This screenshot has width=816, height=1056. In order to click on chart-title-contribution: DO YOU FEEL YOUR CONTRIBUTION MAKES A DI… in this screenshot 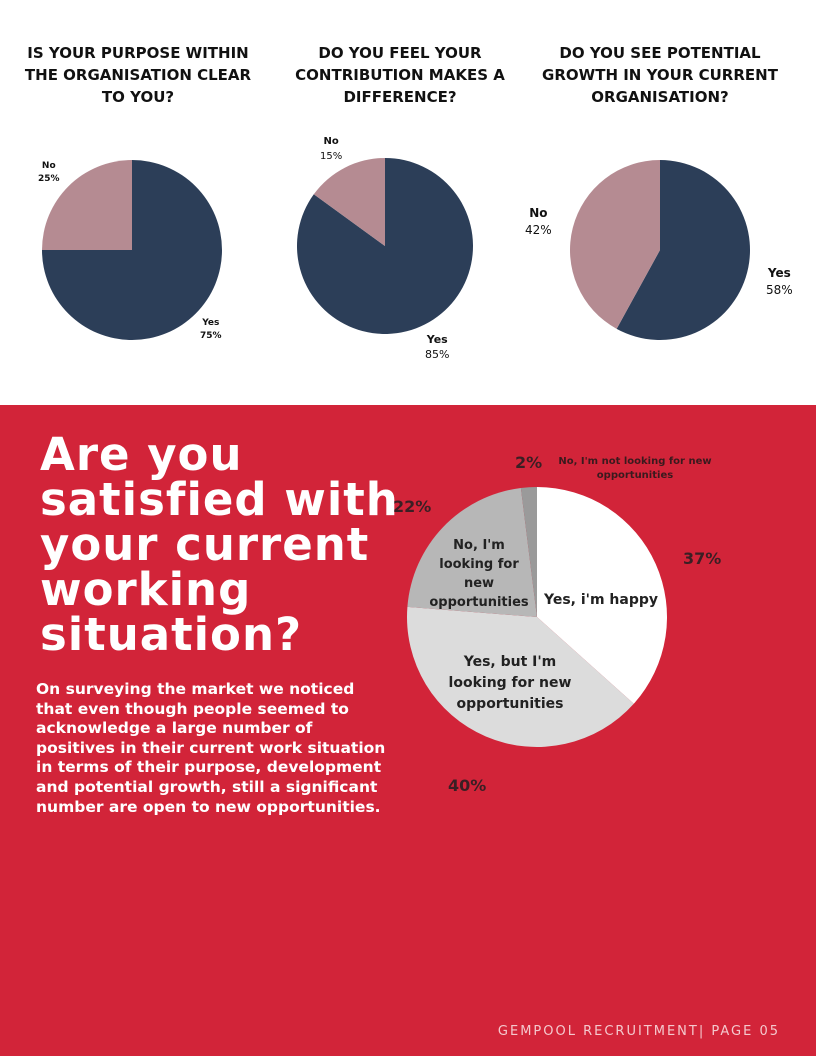, I will do `click(400, 75)`.